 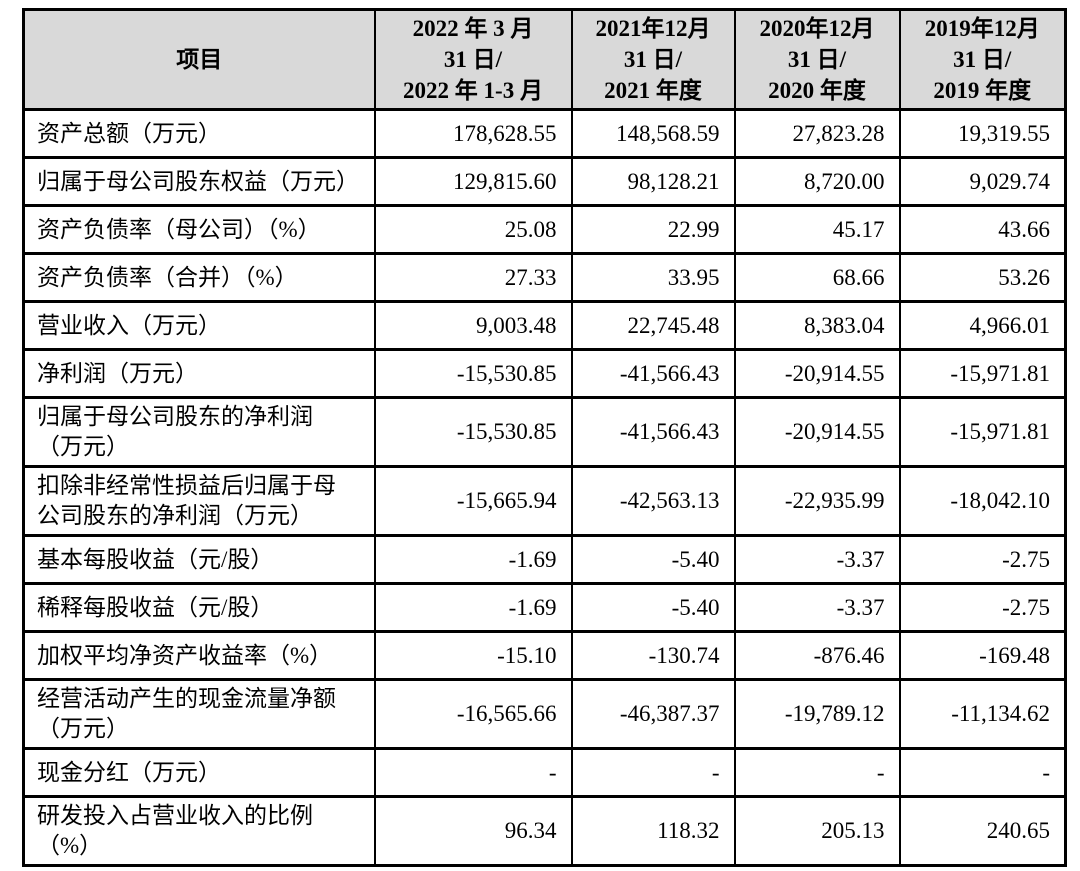 I want to click on row-value: 178,628.55, so click(x=473, y=133).